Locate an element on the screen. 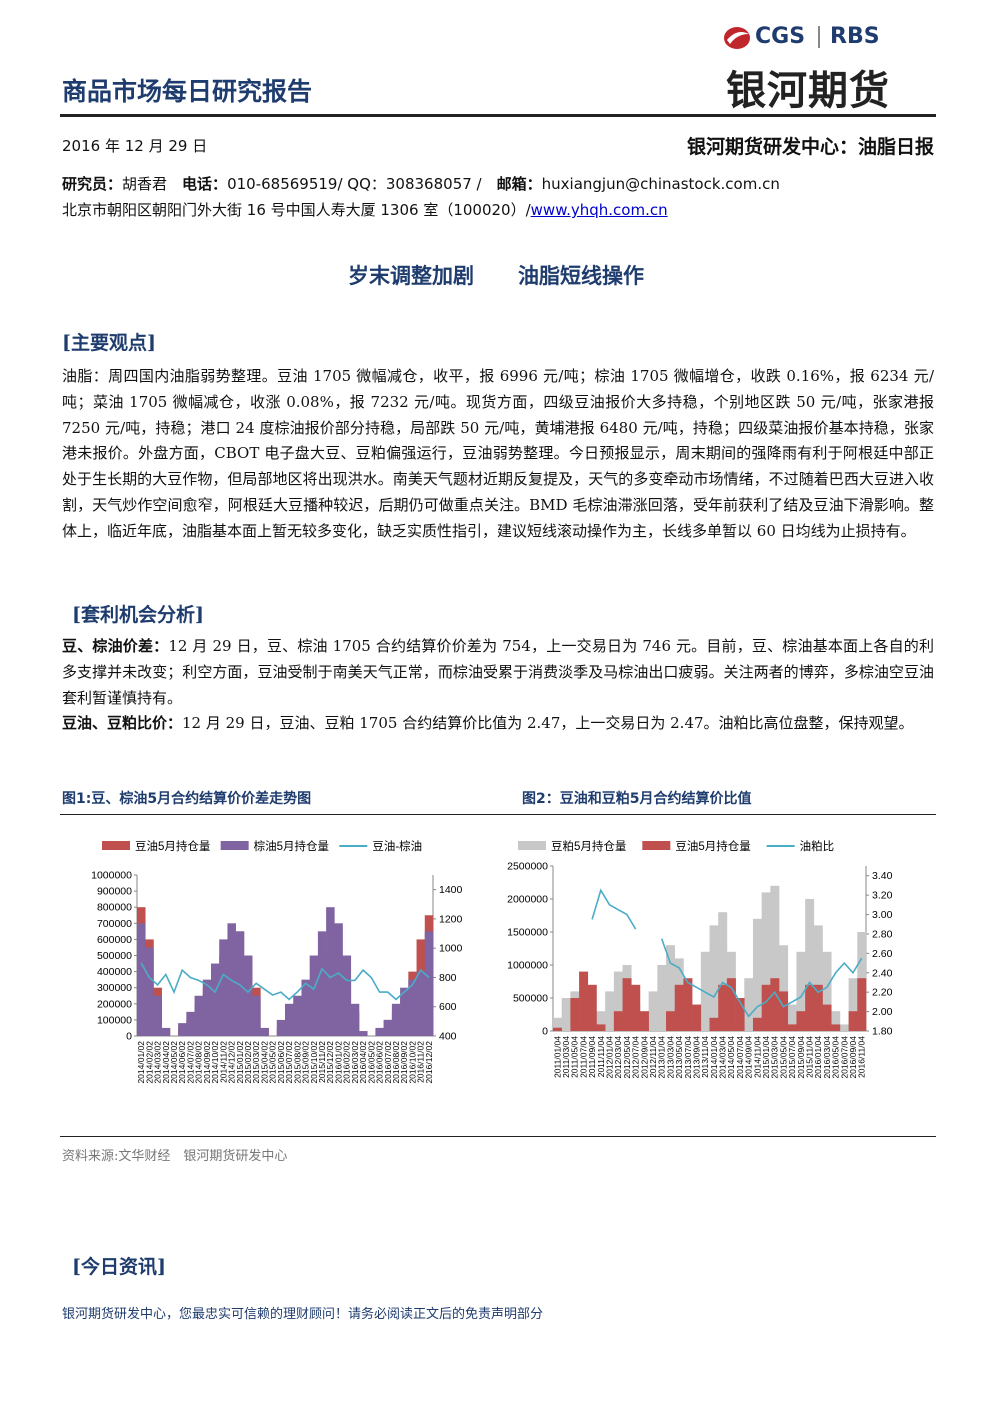 The image size is (992, 1403). x-tick-label: 2015/09/02 is located at coordinates (306, 1062).